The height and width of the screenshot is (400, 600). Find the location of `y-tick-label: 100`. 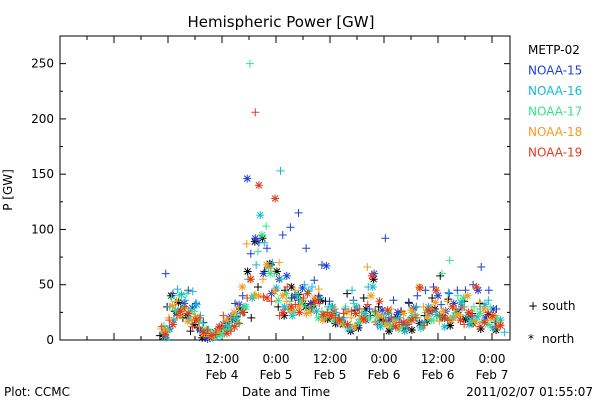

y-tick-label: 100 is located at coordinates (42, 229).